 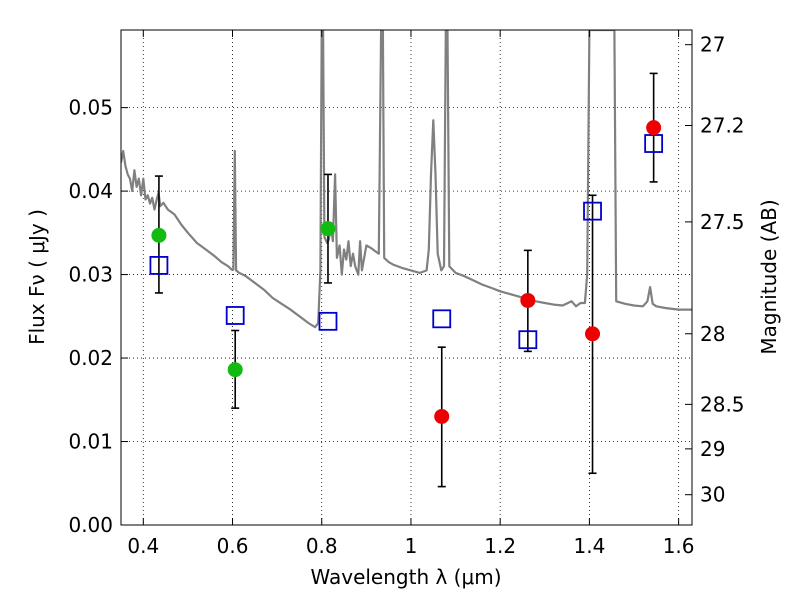 What do you see at coordinates (90, 316) in the screenshot?
I see `y-tick-labels: 0.00 0.01 0.02 0.03 0.04 0.05` at bounding box center [90, 316].